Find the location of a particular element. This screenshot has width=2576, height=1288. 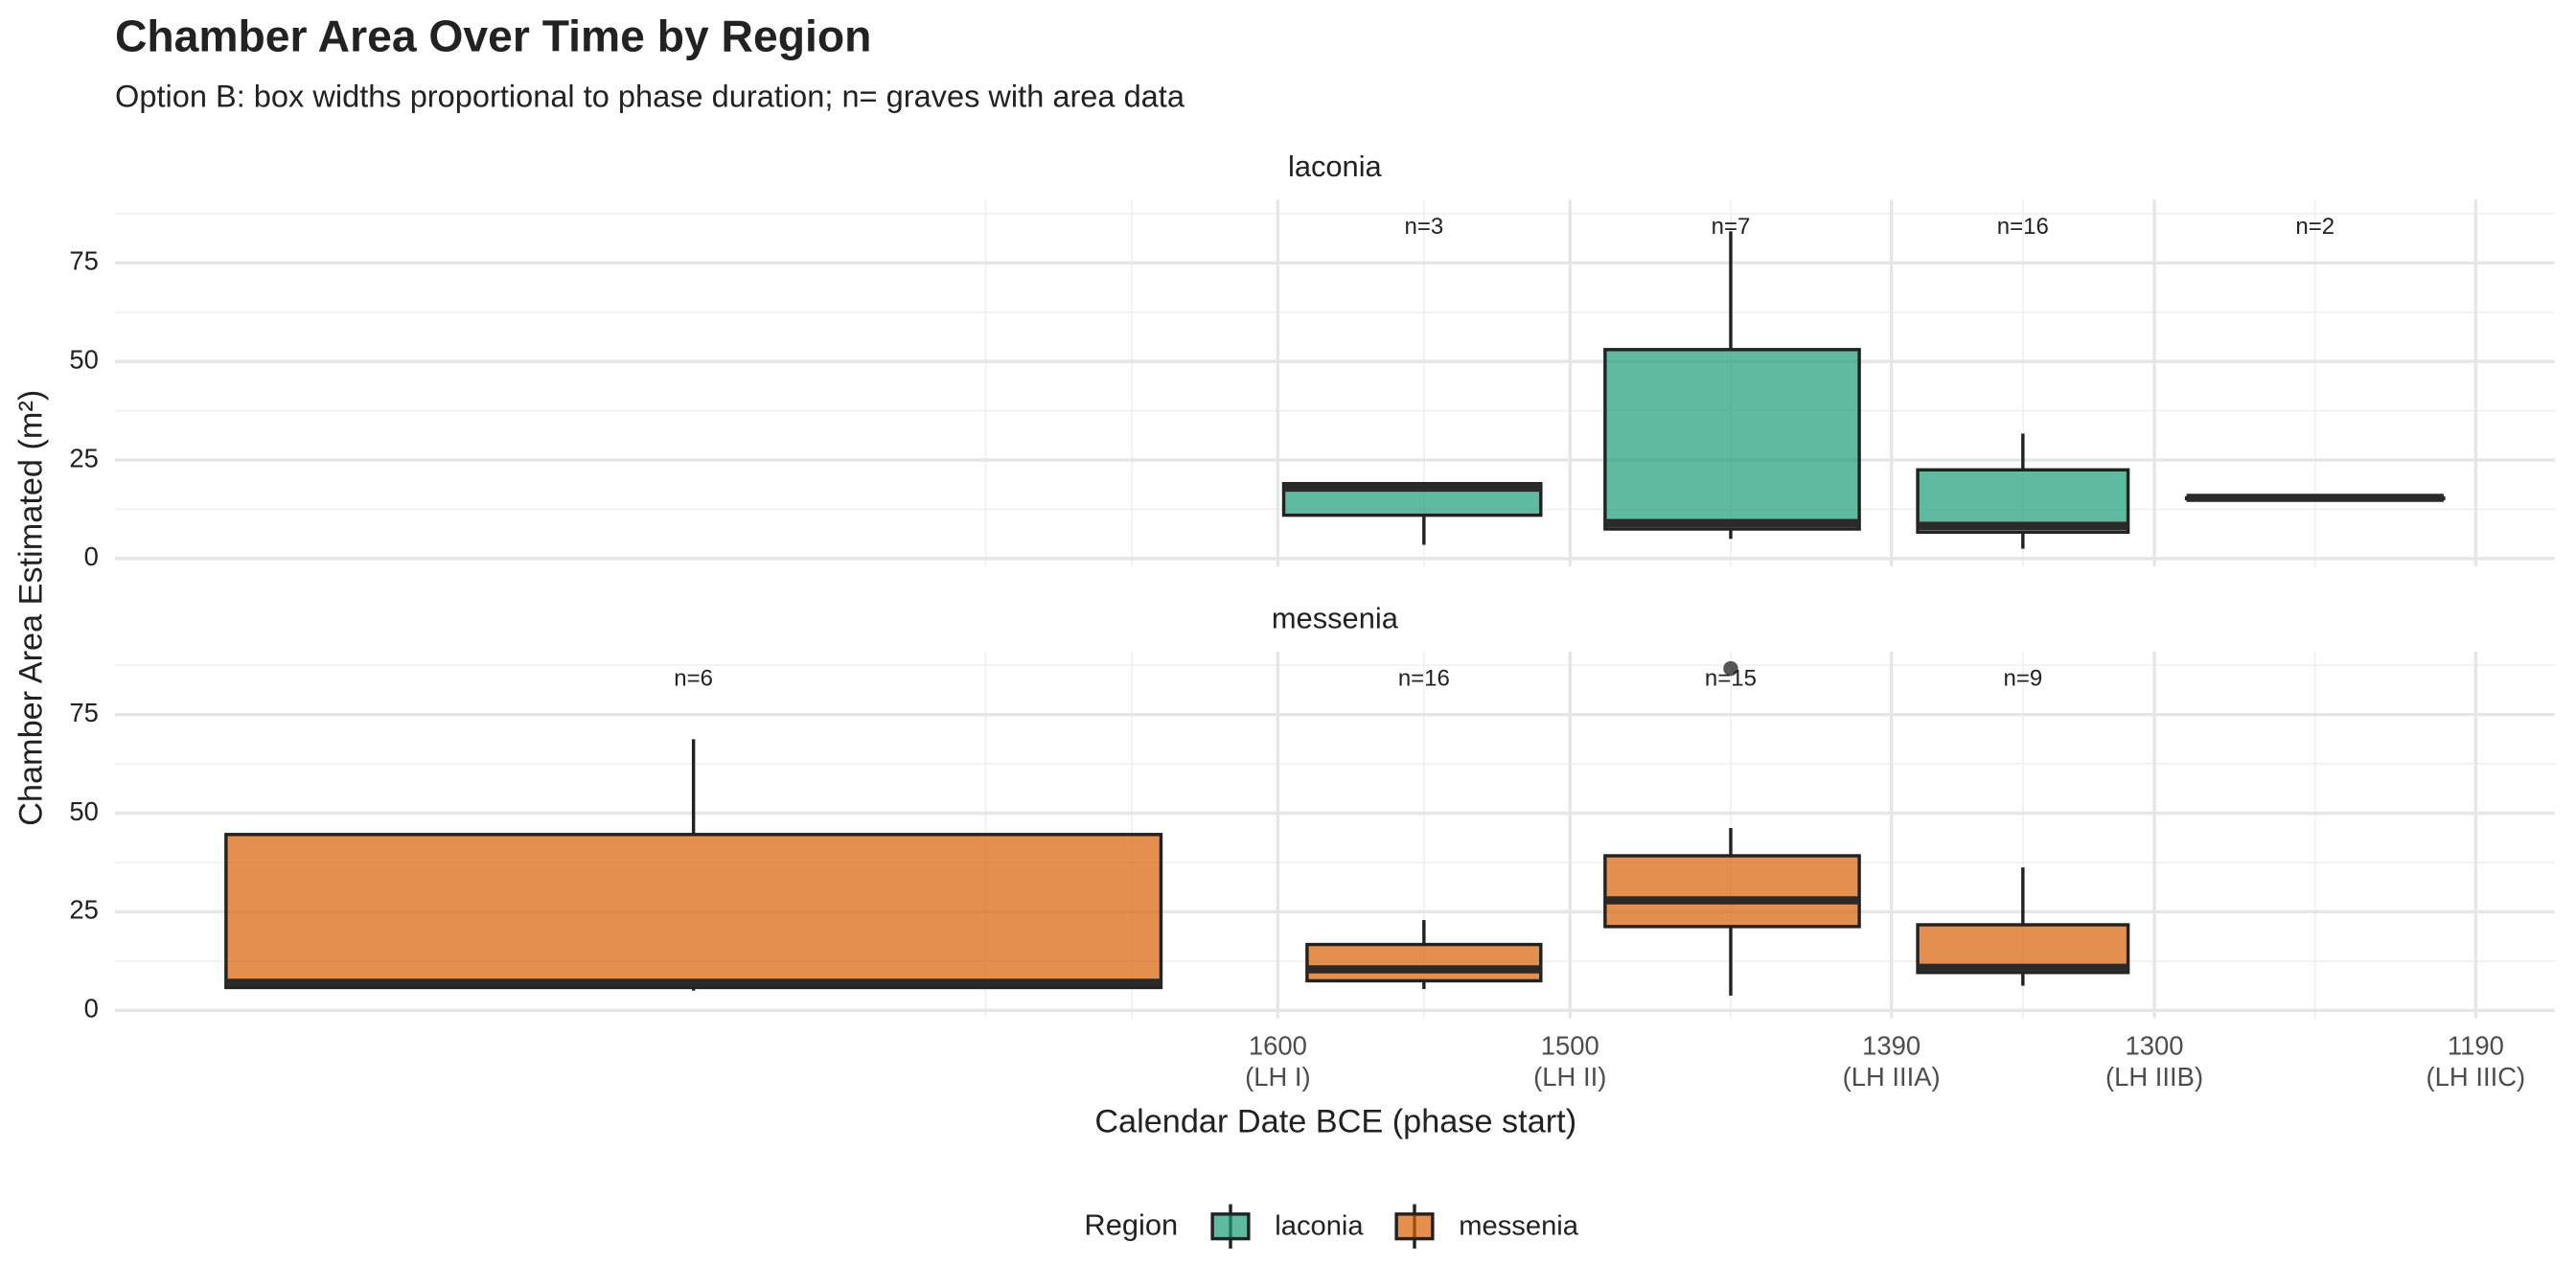

y-axis-label: Chamber Area Estimated (m²) is located at coordinates (30, 608).